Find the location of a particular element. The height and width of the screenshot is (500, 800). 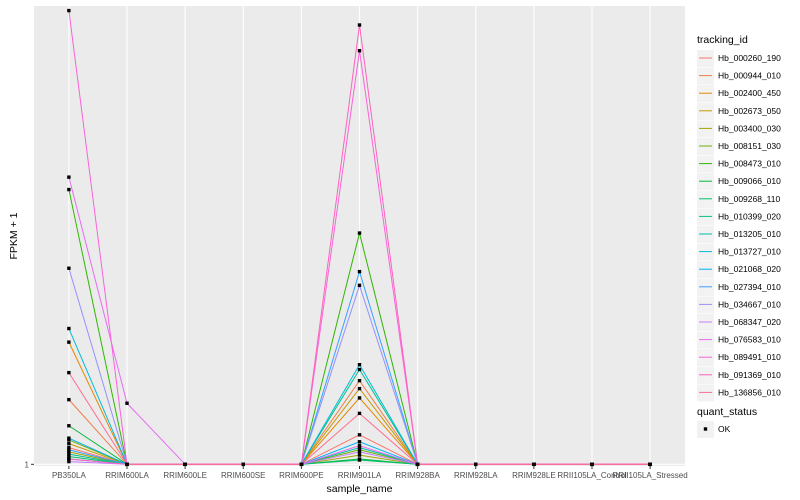

x-tick-label: RRIM928LE is located at coordinates (534, 475).